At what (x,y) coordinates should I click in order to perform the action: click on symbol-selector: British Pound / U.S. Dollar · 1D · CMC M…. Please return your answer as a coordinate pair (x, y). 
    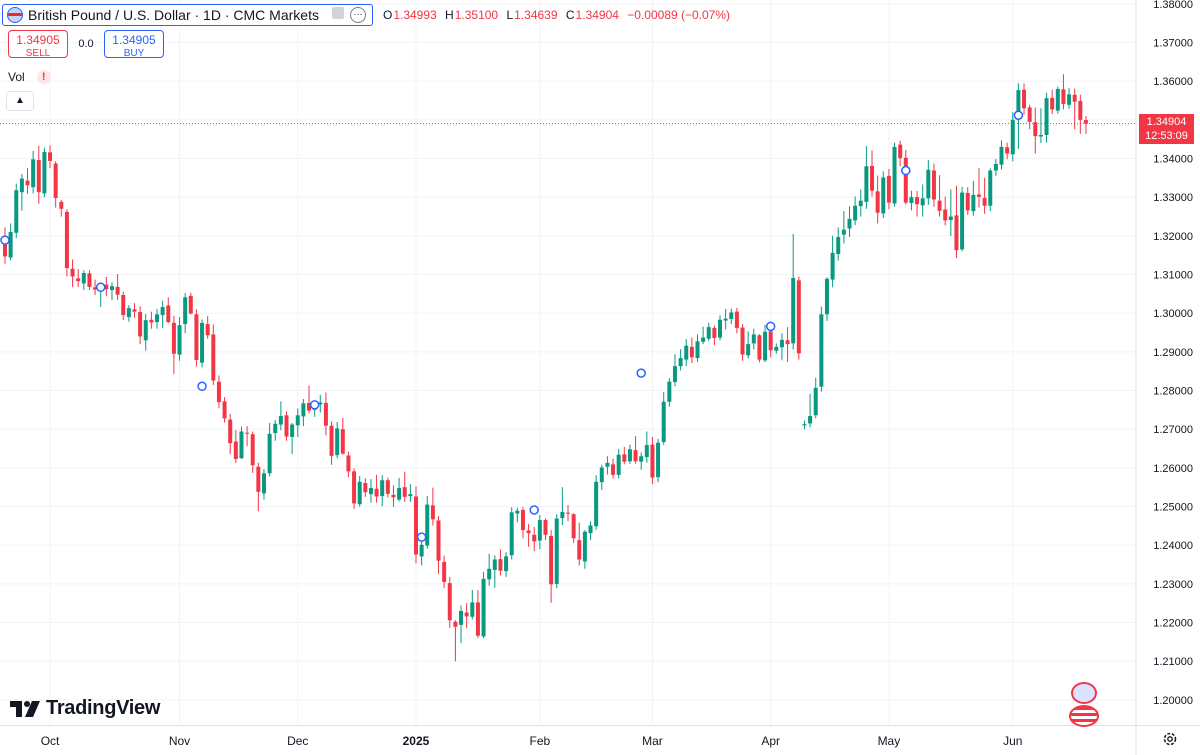
    Looking at the image, I should click on (187, 15).